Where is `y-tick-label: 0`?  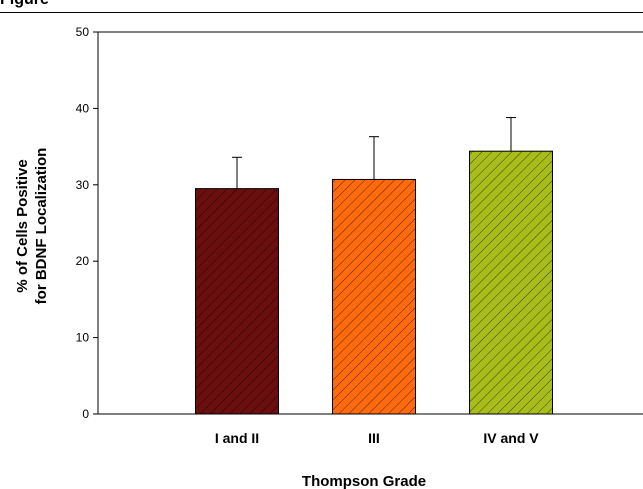
y-tick-label: 0 is located at coordinates (85, 414).